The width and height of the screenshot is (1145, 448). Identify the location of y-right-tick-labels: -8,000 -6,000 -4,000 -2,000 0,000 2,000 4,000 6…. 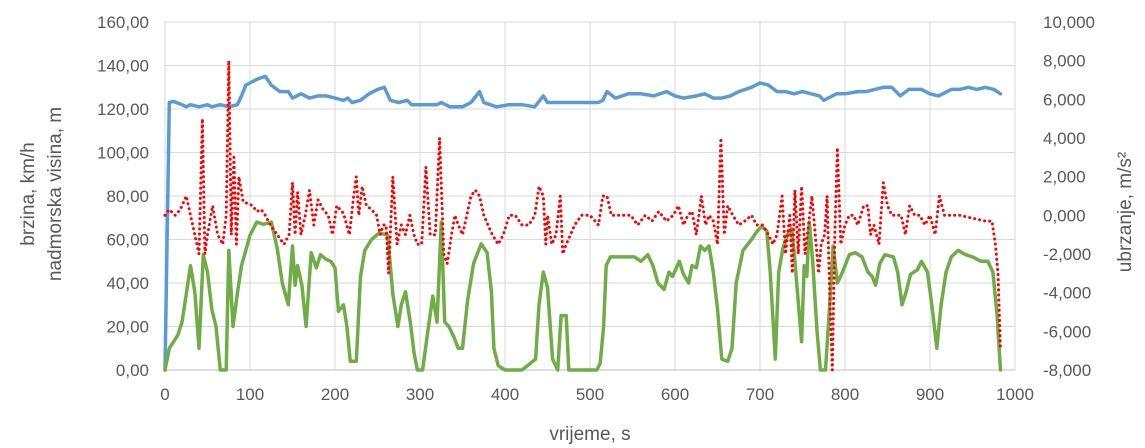
(1069, 196).